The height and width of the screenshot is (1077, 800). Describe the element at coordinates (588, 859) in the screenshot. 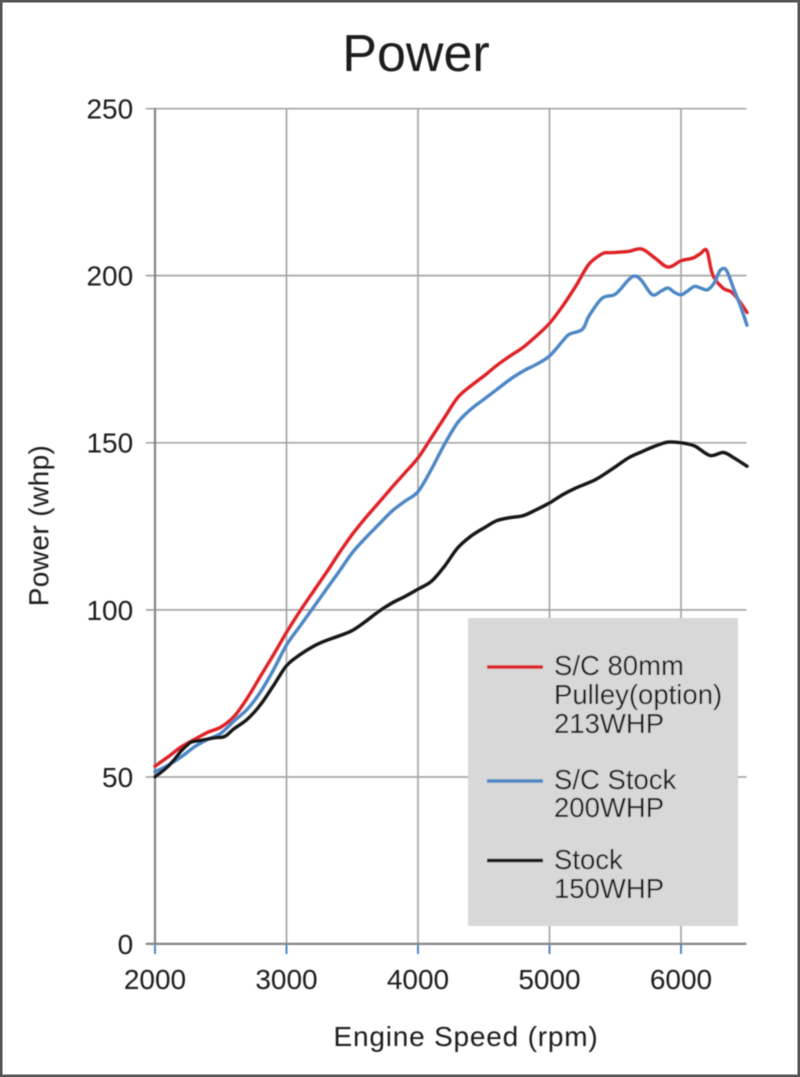

I see `svg-text: Stock` at that location.